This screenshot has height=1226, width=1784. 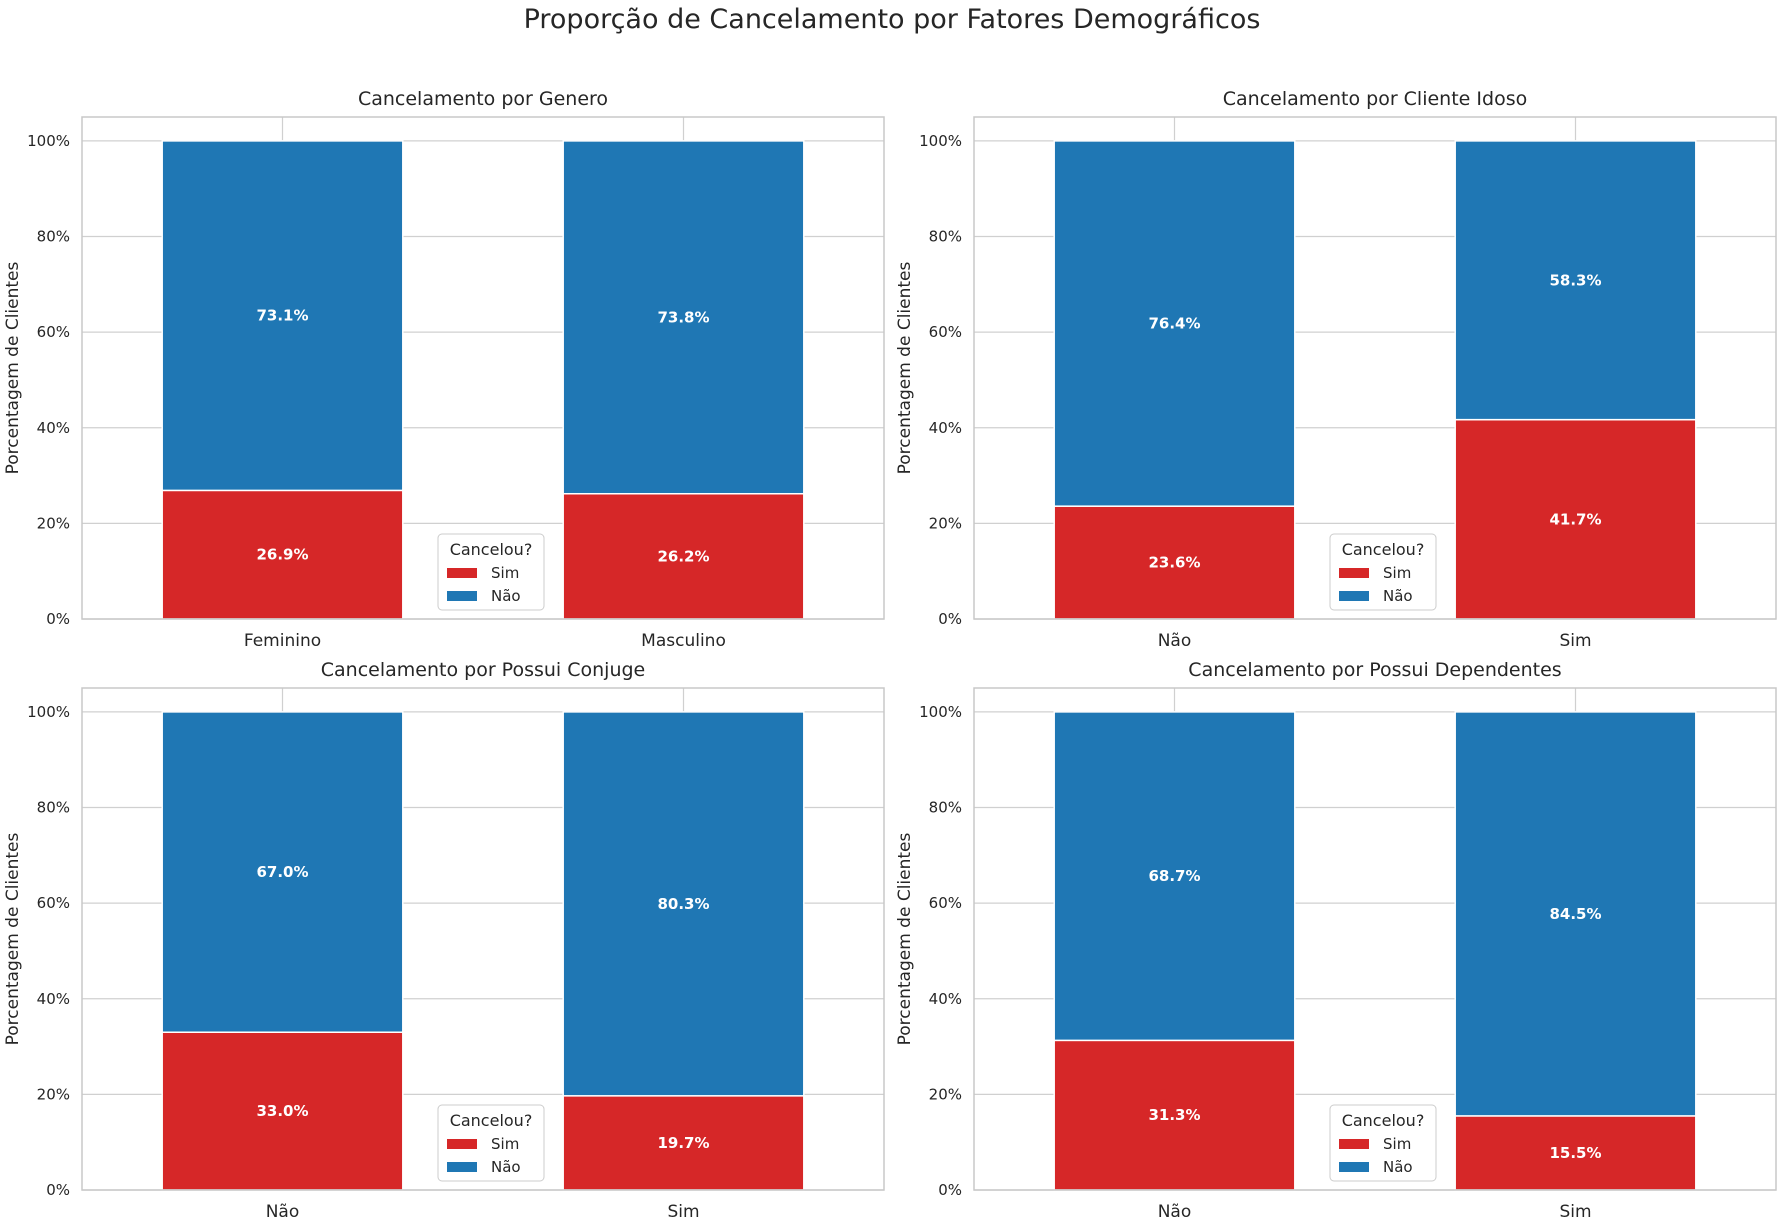 What do you see at coordinates (282, 1111) in the screenshot?
I see `data-label: 33.0%` at bounding box center [282, 1111].